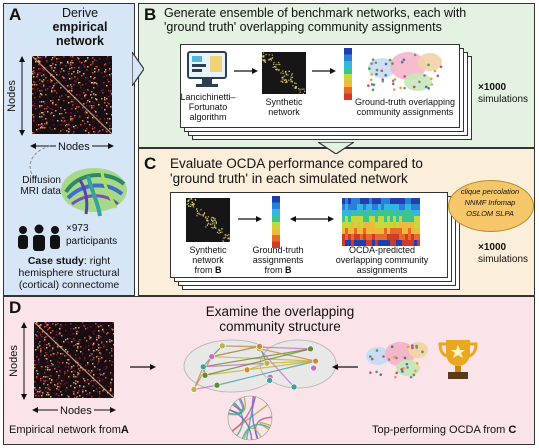  I want to click on panel-a-axis-x-label: Nodes, so click(74, 147).